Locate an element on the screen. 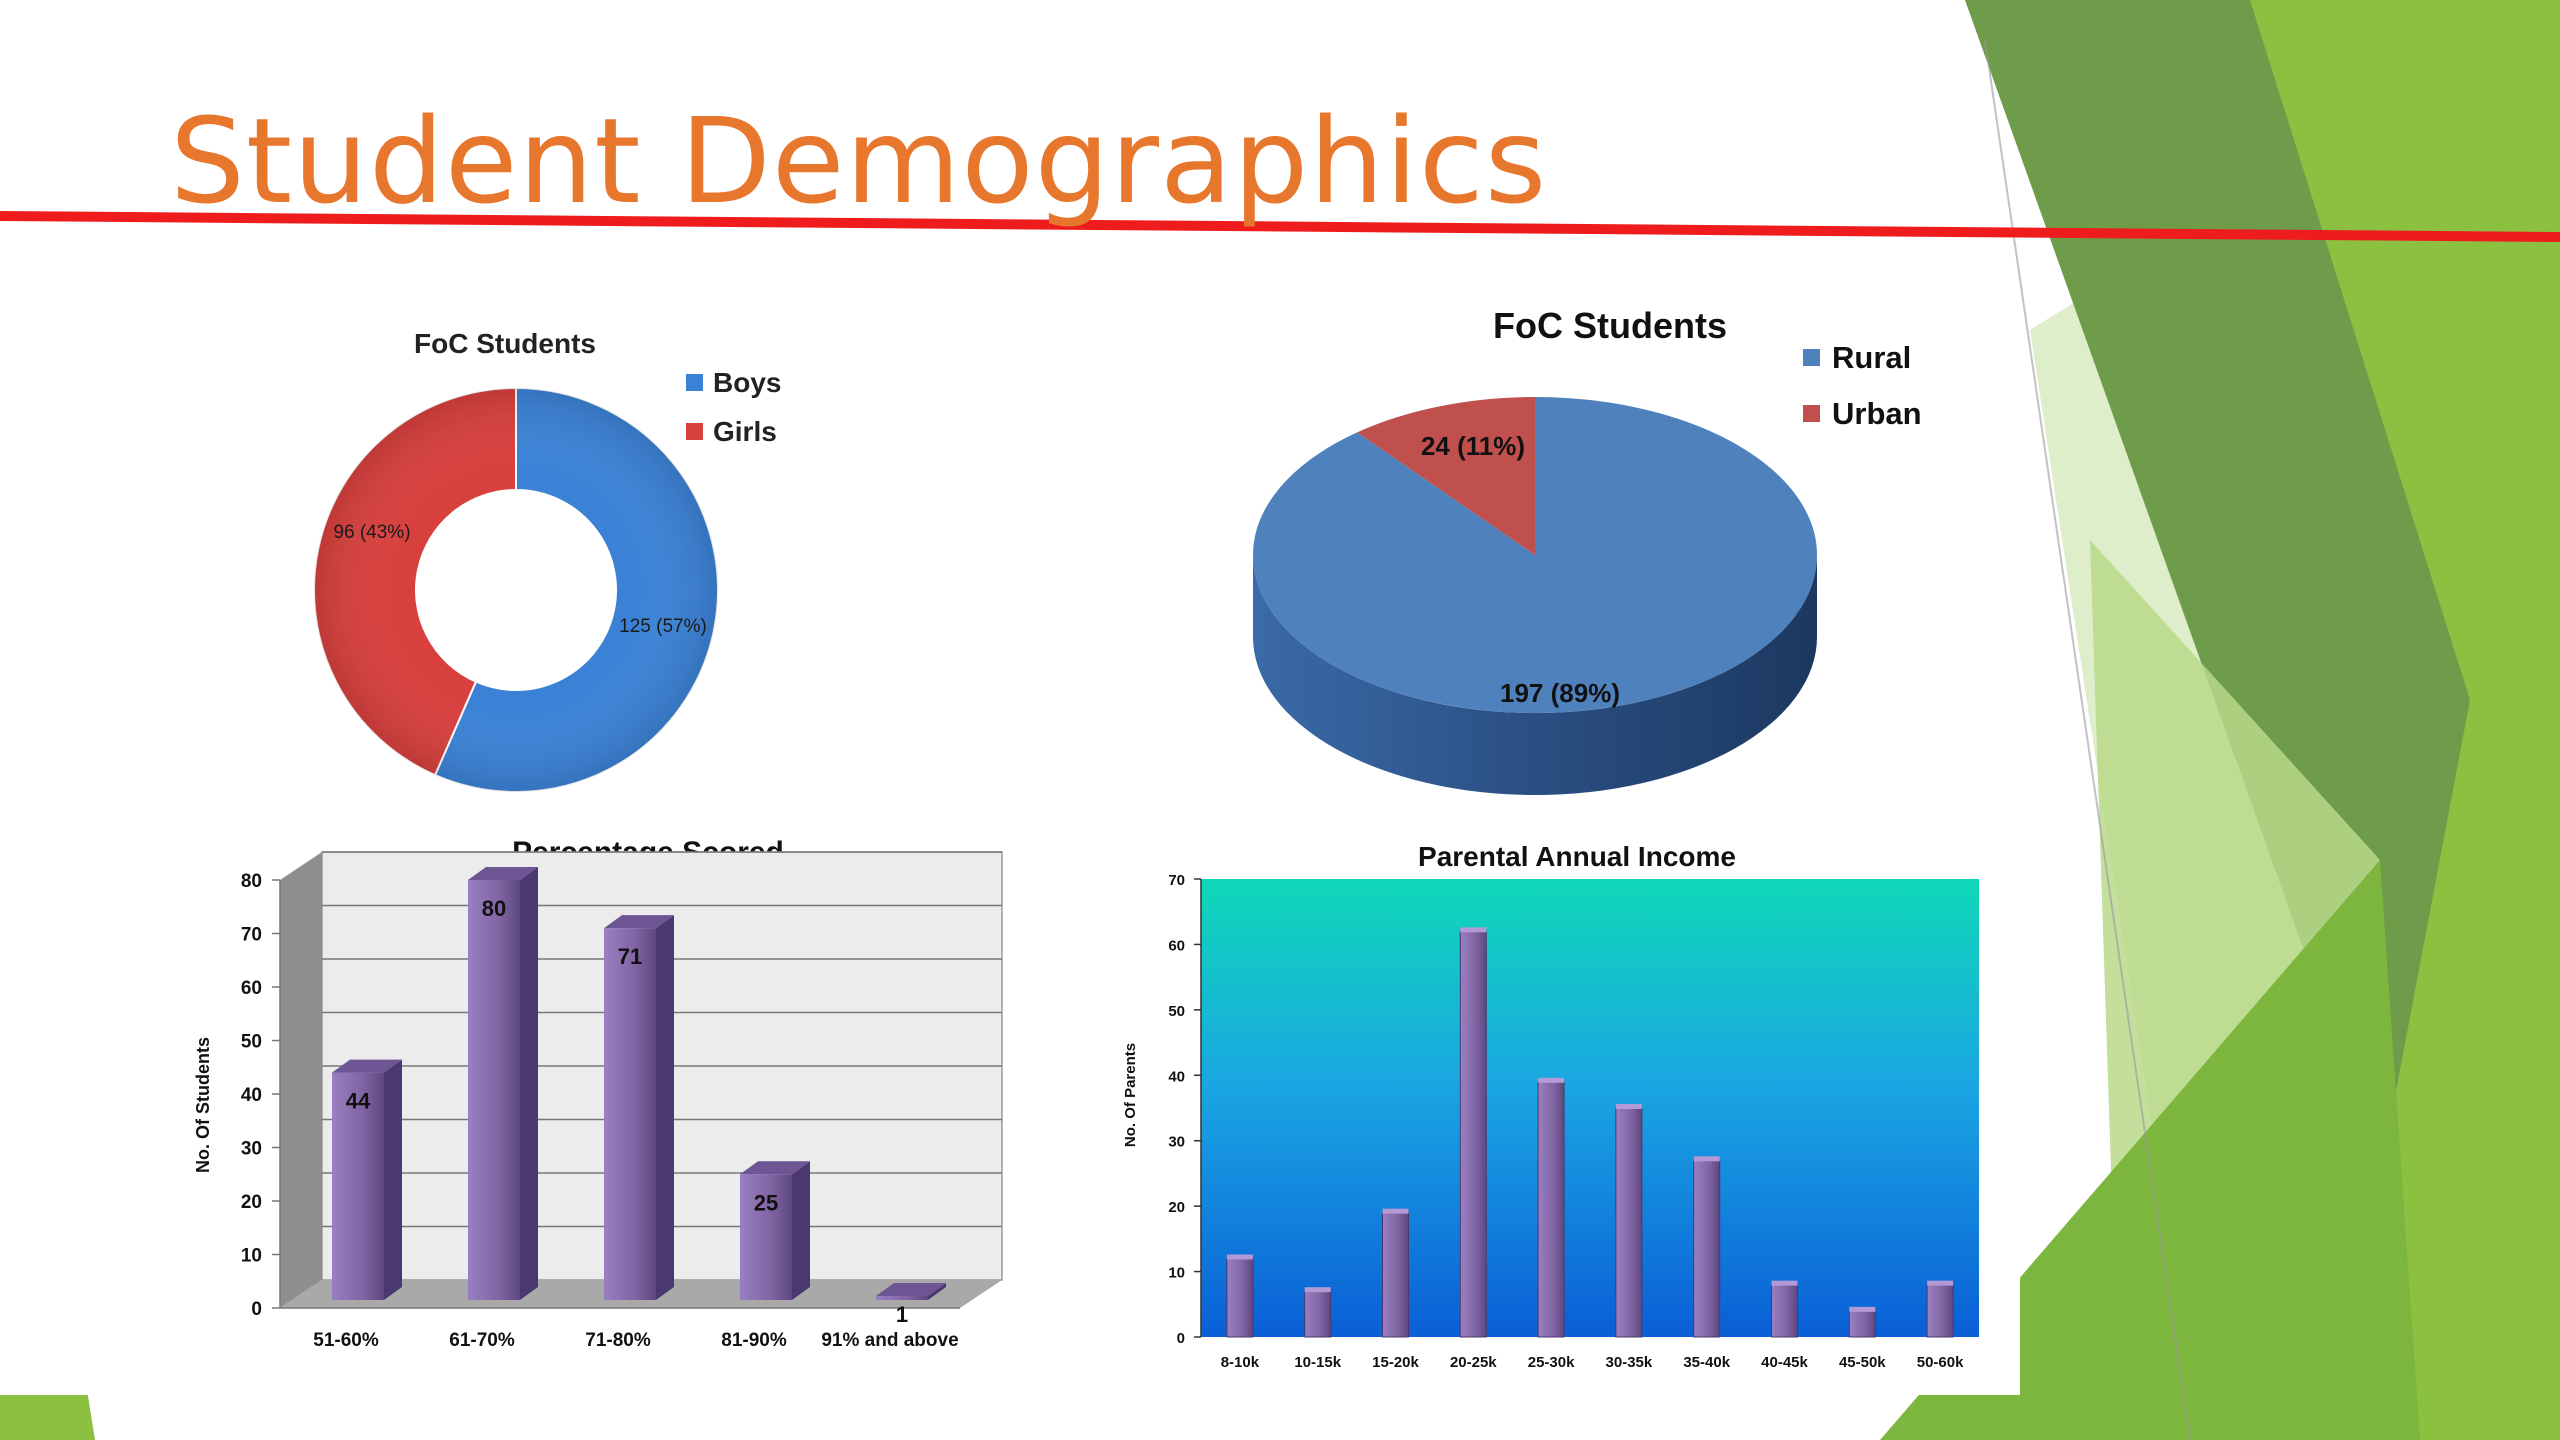 The image size is (2560, 1440). donut-label-boys: 125 (57%) is located at coordinates (663, 626).